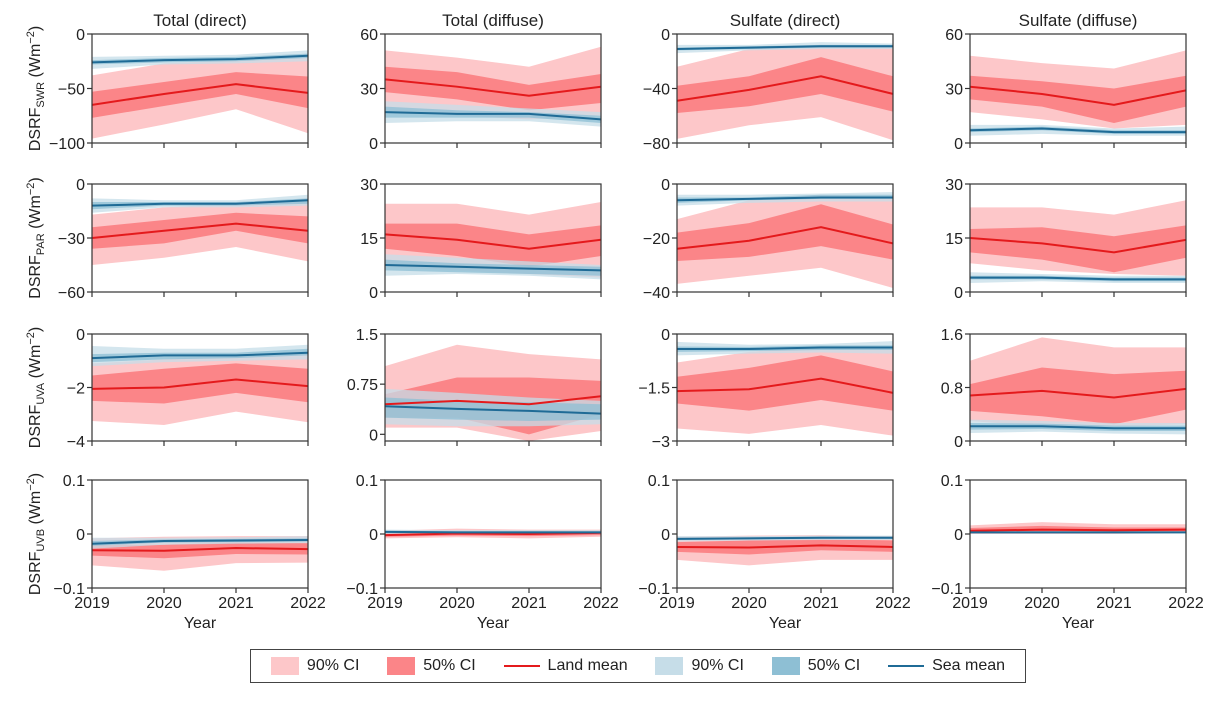  Describe the element at coordinates (493, 20) in the screenshot. I see `panel-title: Total (diffuse)` at that location.